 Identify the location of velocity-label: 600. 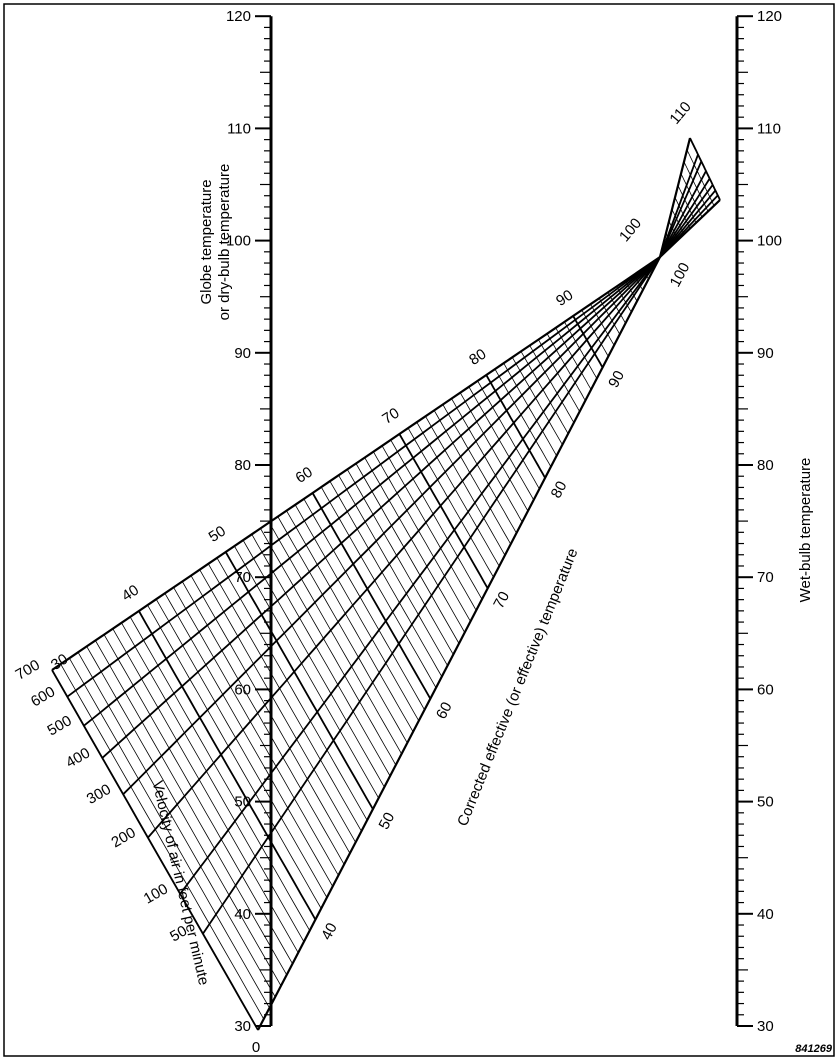
(43, 696).